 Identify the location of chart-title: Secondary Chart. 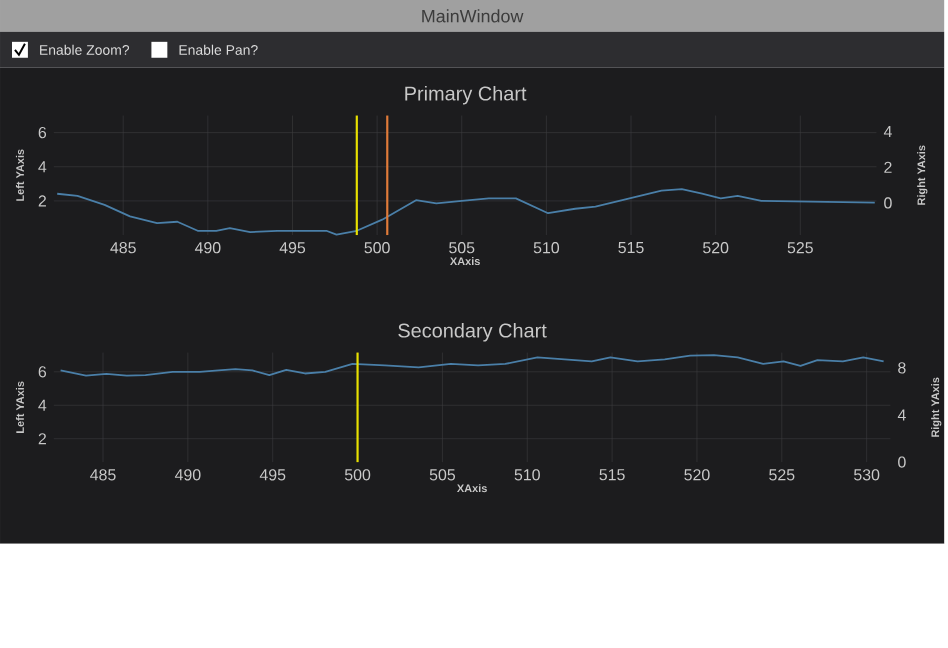
(472, 332).